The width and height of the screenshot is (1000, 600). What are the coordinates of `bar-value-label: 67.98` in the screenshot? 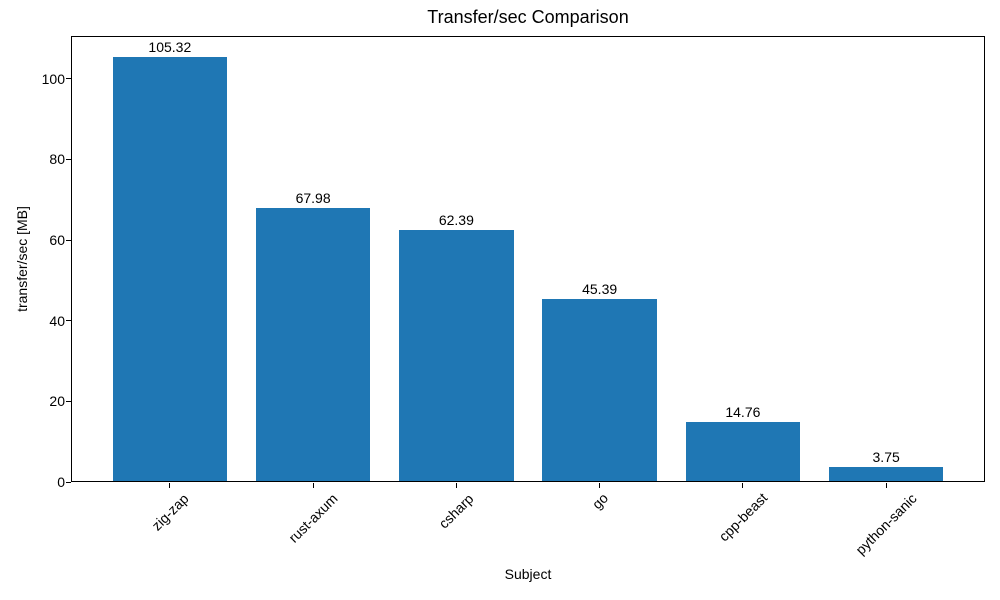 It's located at (313, 197).